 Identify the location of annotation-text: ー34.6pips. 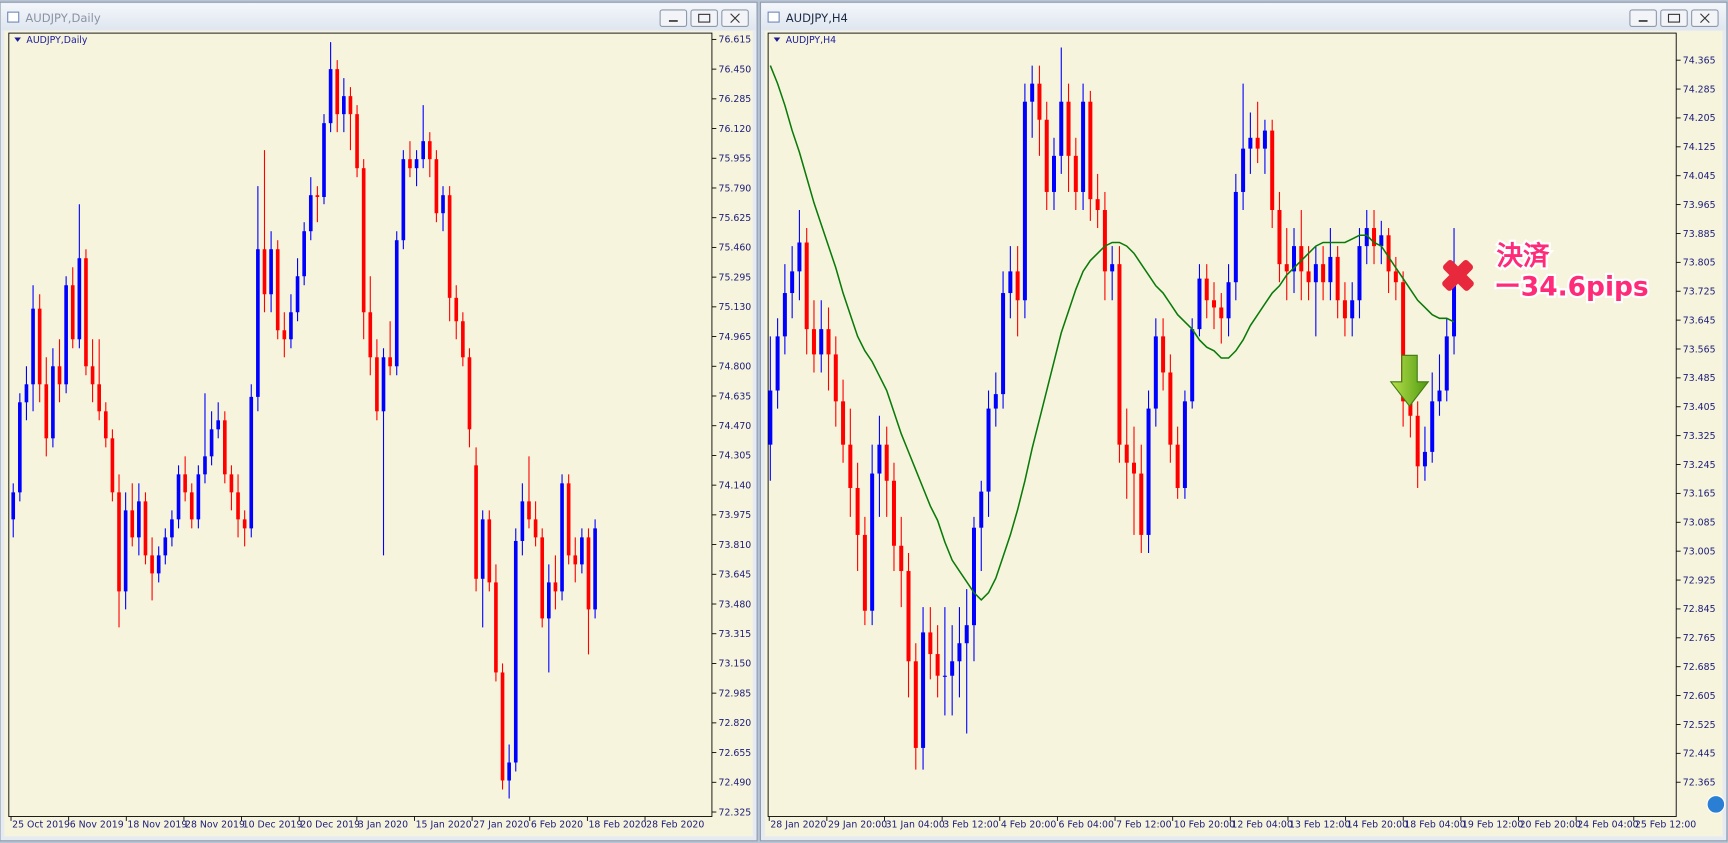
(1571, 287).